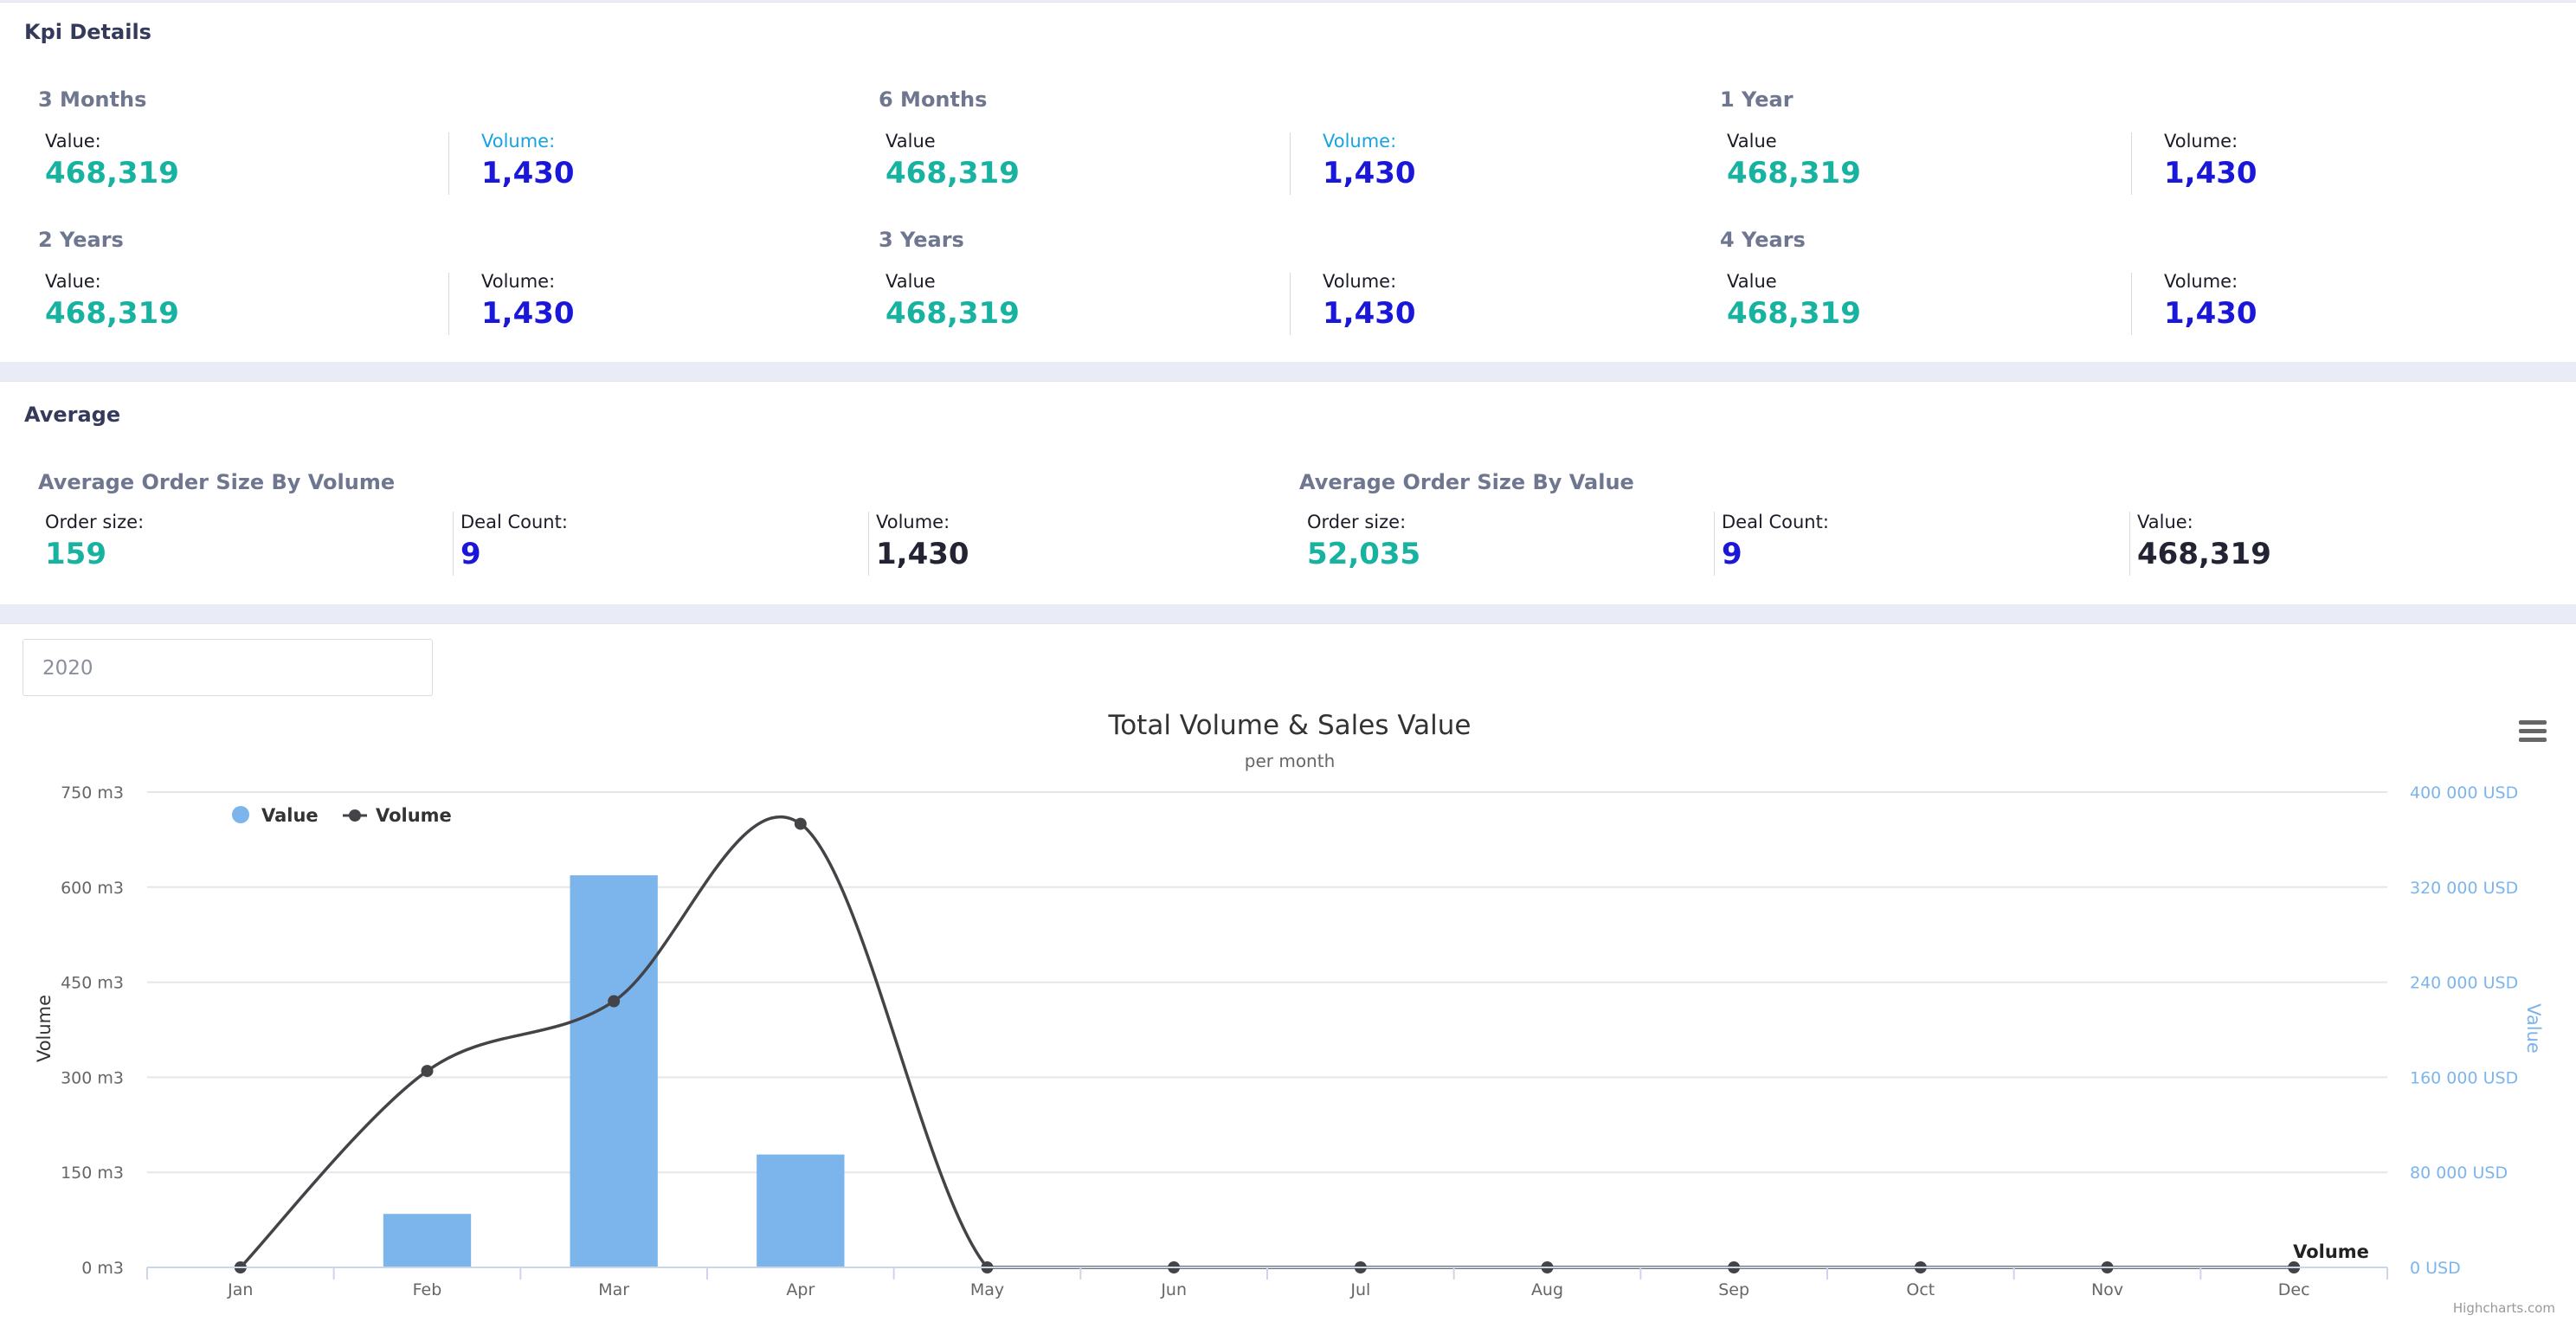 The width and height of the screenshot is (2576, 1328). I want to click on year-picker-input: 2020, so click(228, 667).